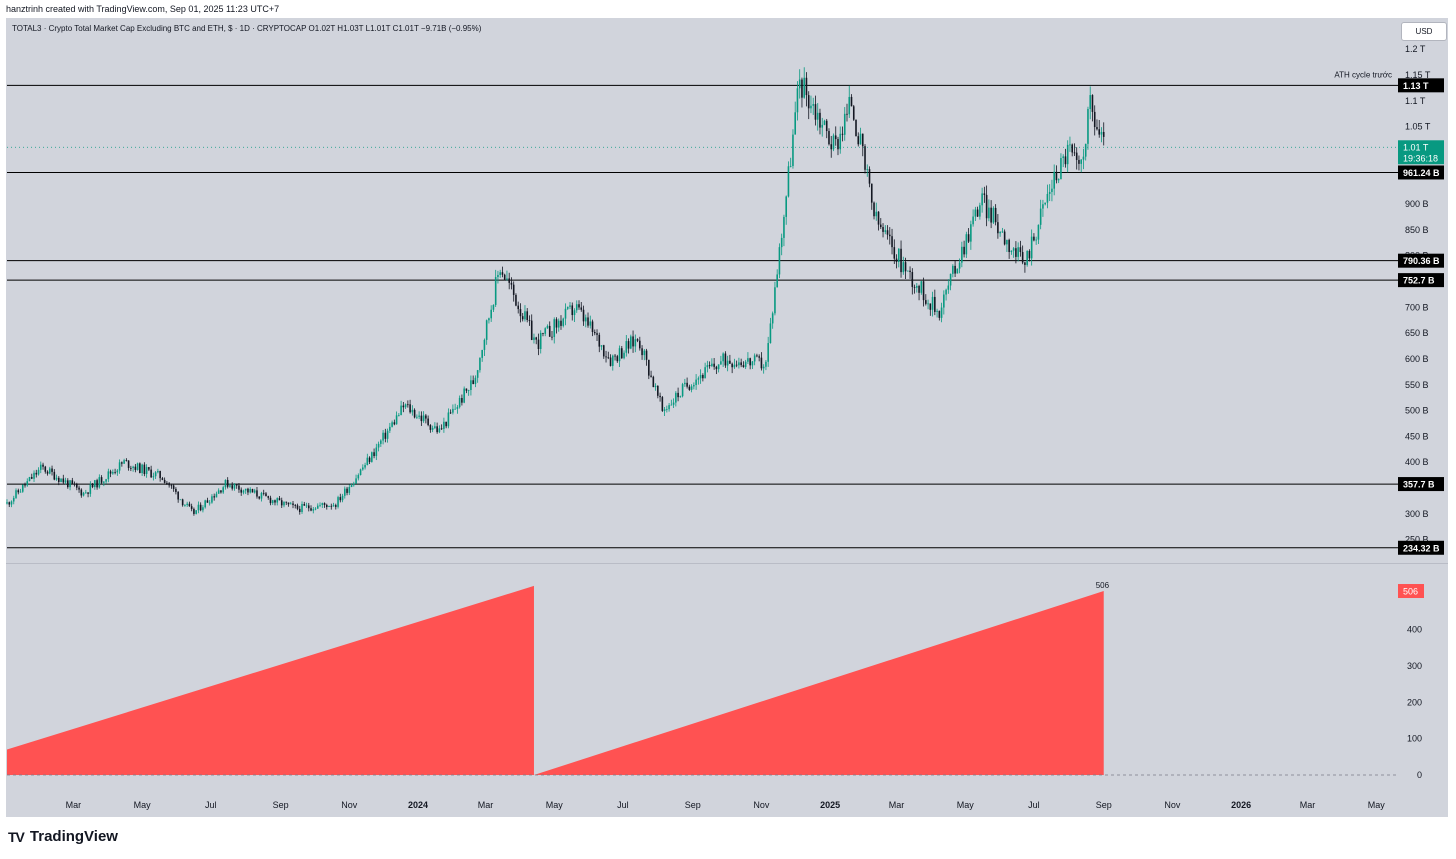 The height and width of the screenshot is (859, 1456). I want to click on currency-selector: USD, so click(1424, 31).